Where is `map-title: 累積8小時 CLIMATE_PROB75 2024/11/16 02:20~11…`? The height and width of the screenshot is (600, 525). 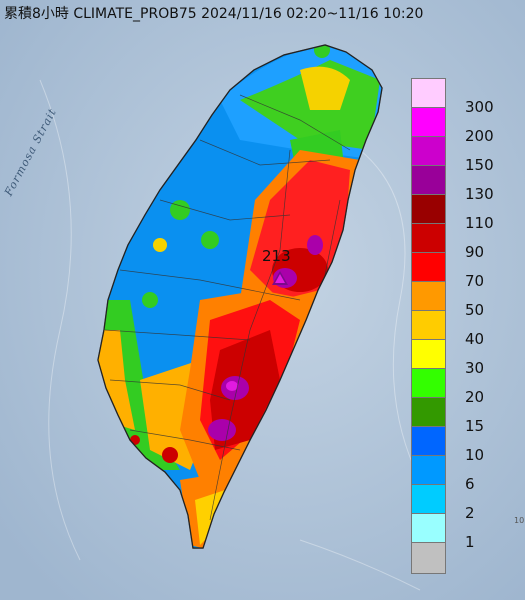
map-title: 累積8小時 CLIMATE_PROB75 2024/11/16 02:20~11… is located at coordinates (214, 14).